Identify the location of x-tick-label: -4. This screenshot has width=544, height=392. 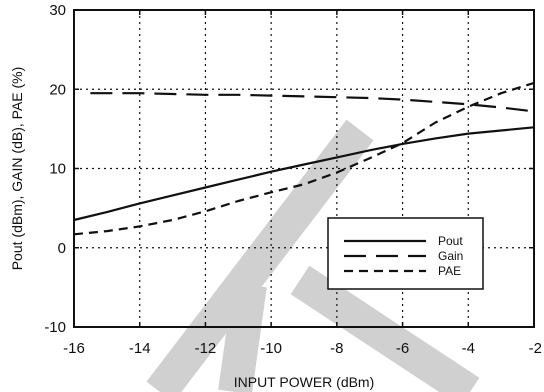
(468, 348).